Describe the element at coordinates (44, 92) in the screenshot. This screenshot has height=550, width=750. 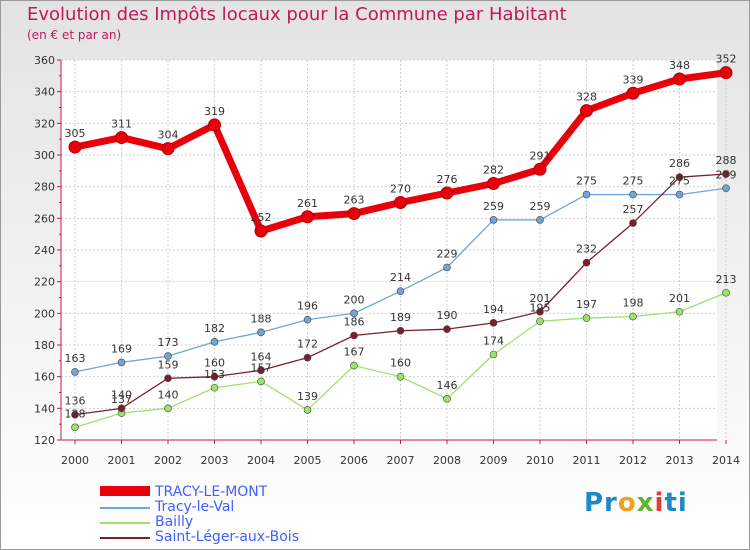
I see `y-tick-label: 340` at that location.